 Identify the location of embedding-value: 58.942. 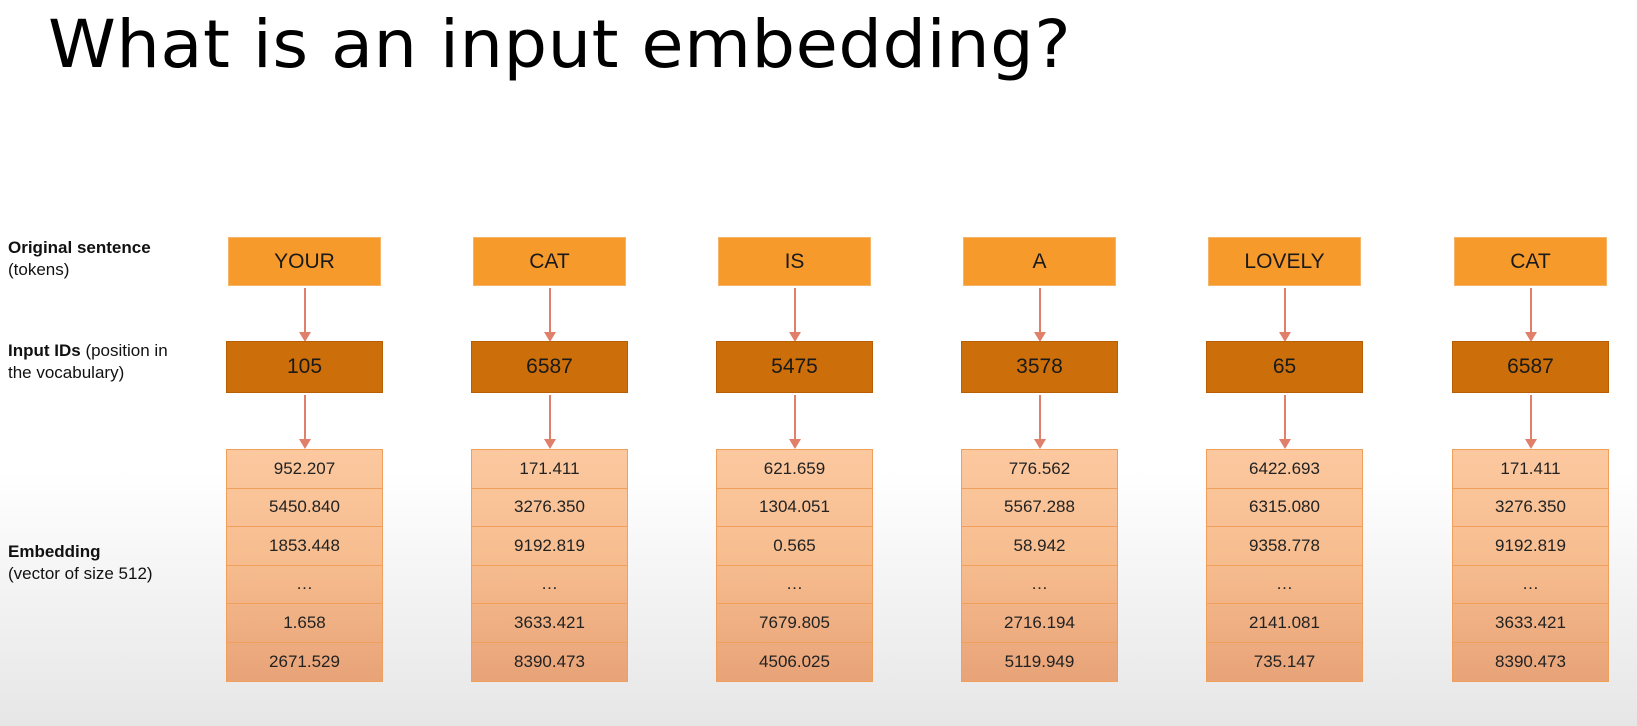
(1039, 546).